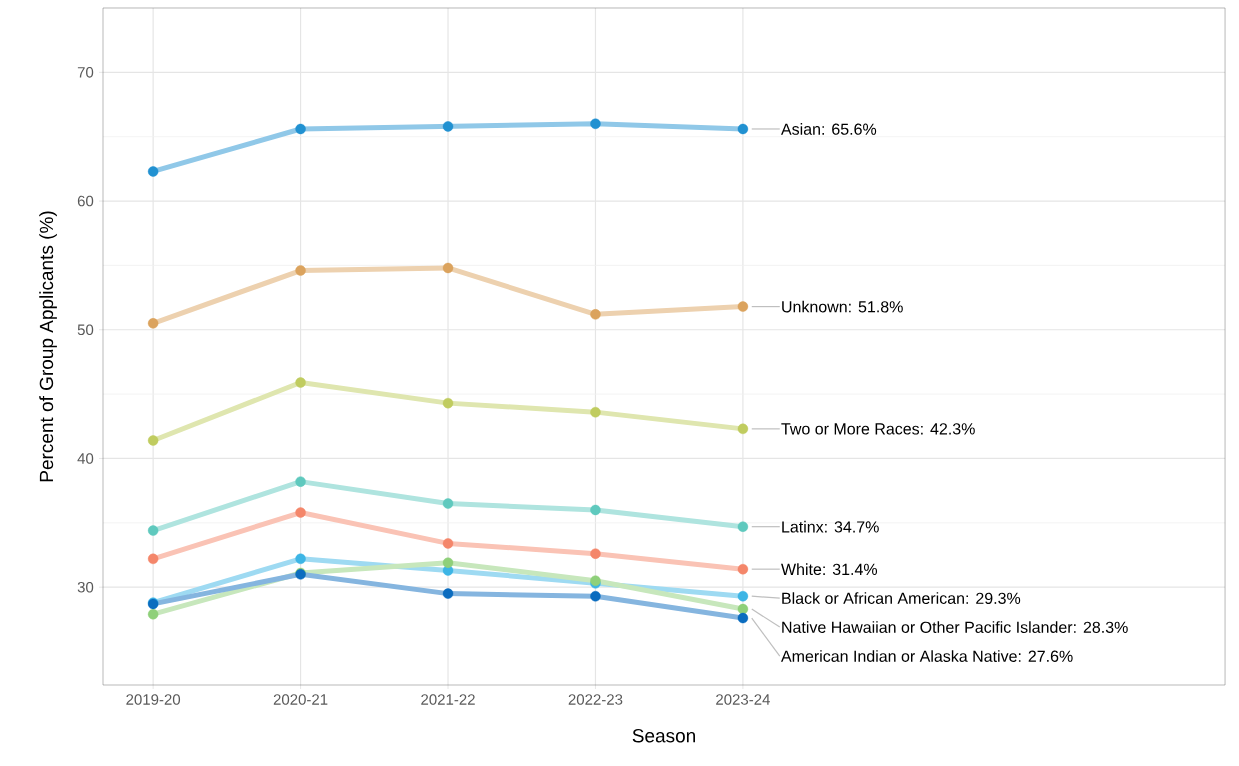  I want to click on x-tick-label: 2019-20, so click(153, 699).